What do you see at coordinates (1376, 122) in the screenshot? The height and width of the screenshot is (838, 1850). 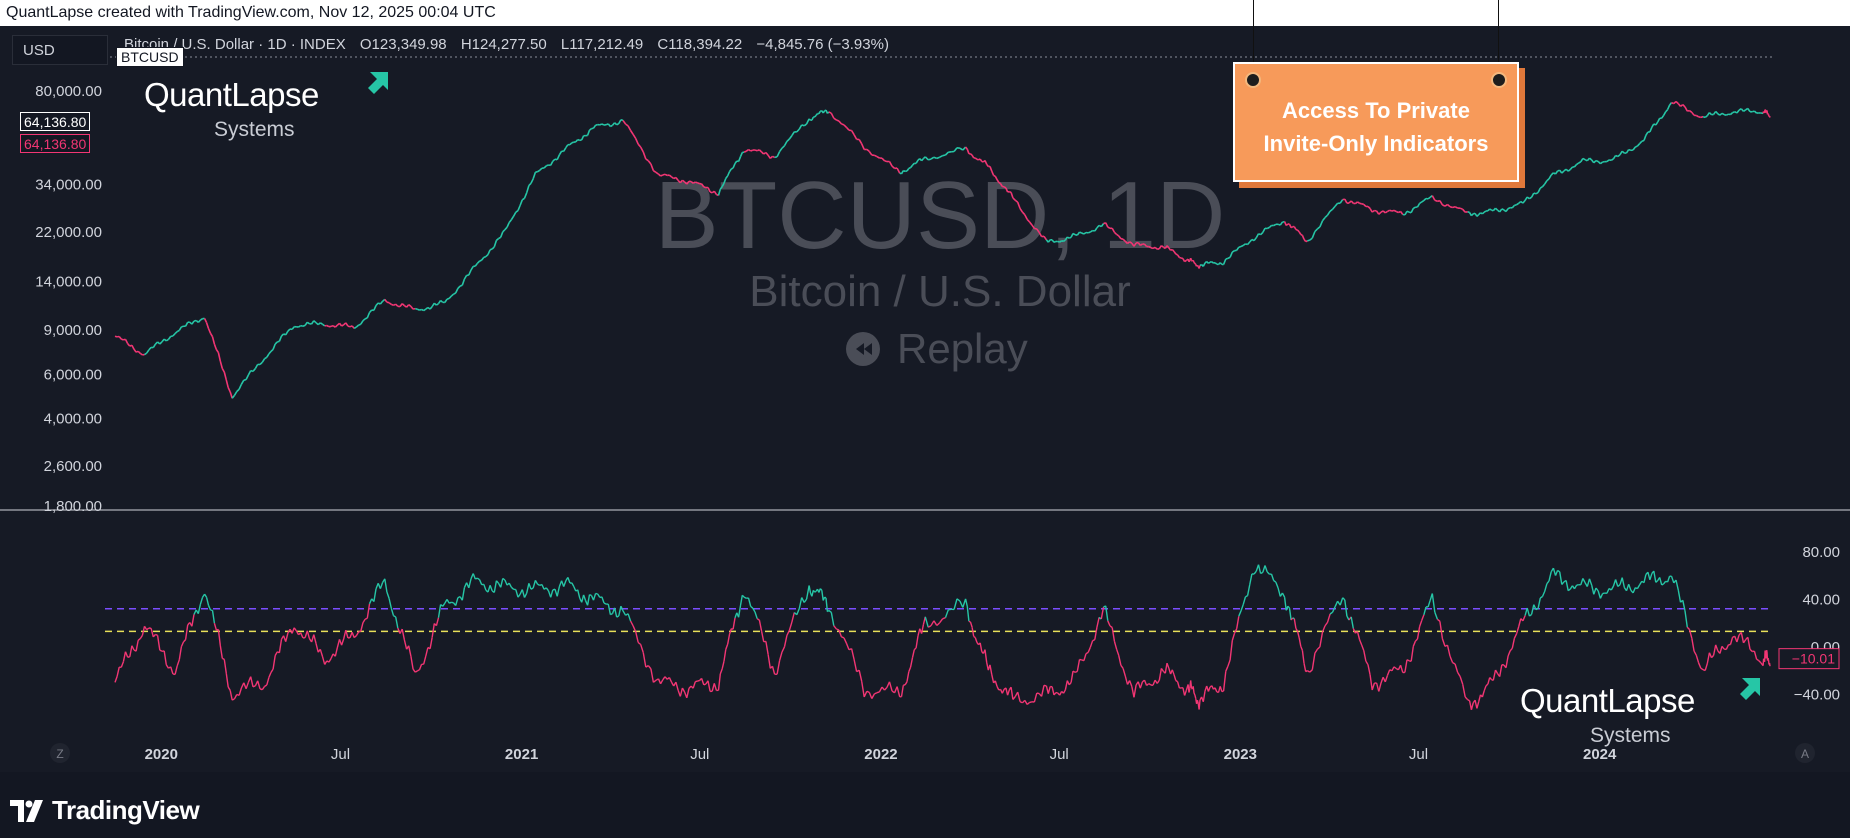 I see `promo-banner: Access To Private Invite-Only Indicators` at bounding box center [1376, 122].